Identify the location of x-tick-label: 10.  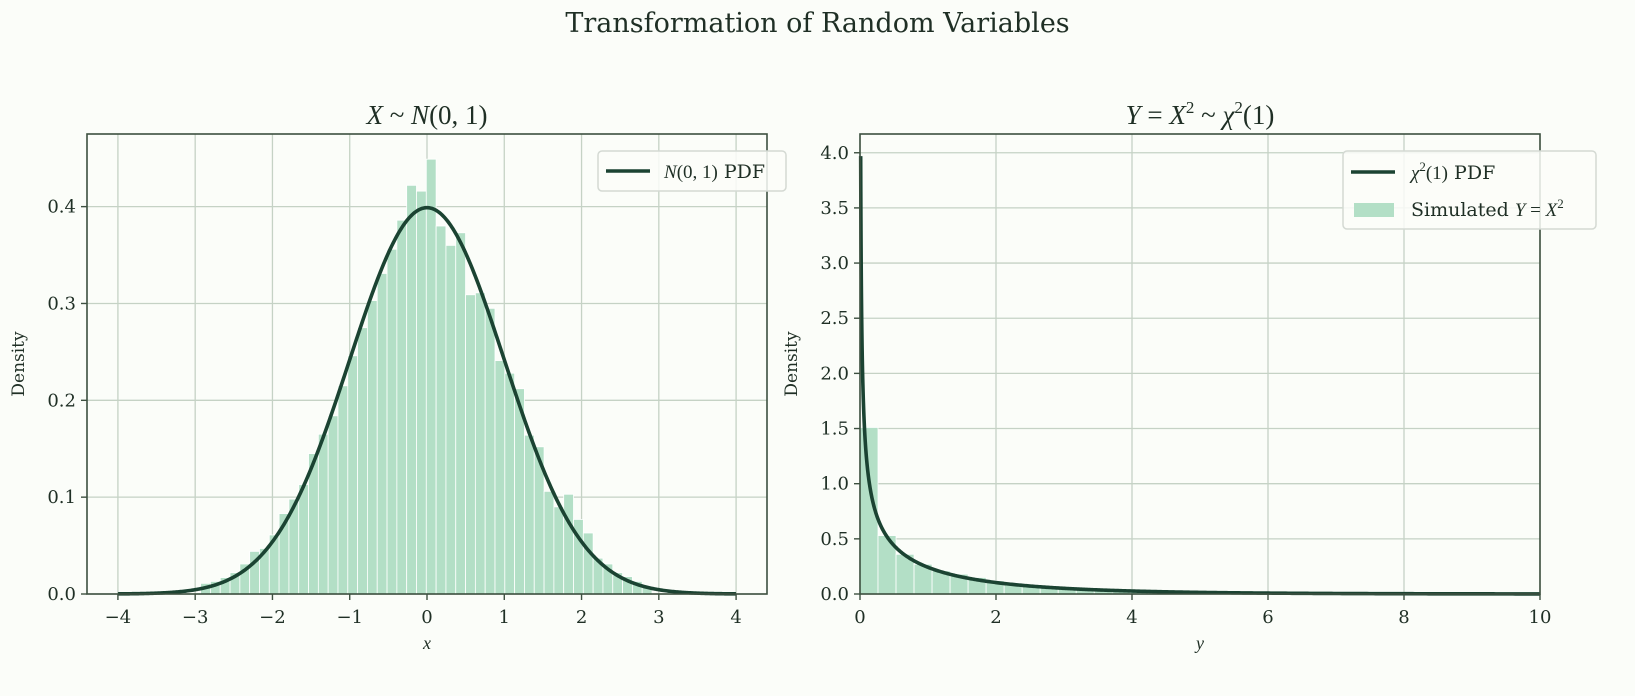
(1540, 617).